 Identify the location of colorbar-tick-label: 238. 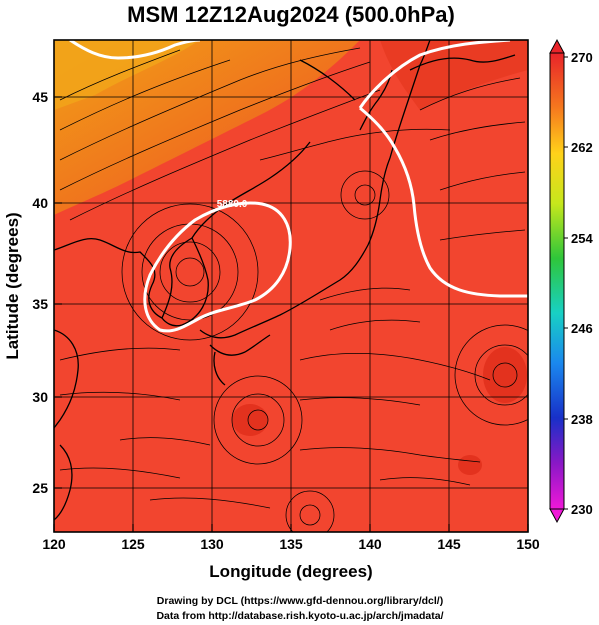
(582, 419).